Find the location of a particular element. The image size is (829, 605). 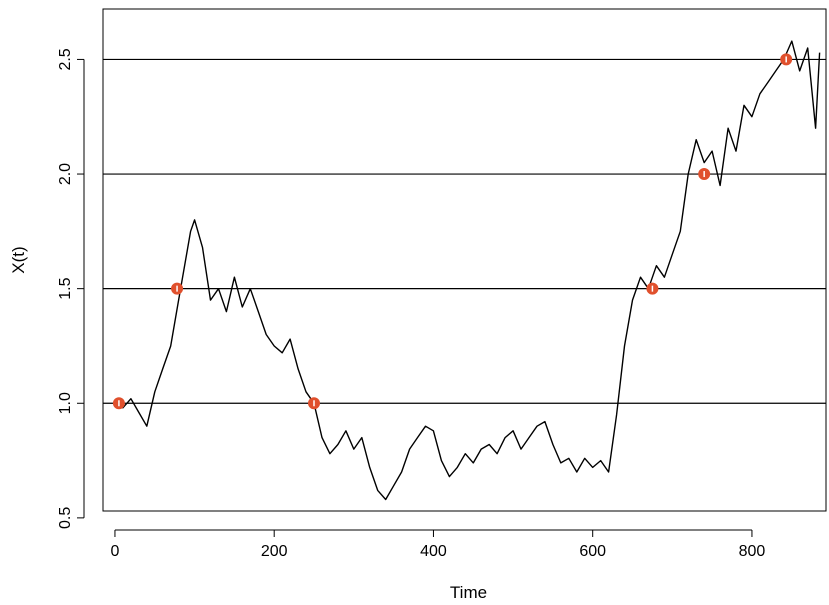

y-tick-label: 1.5 is located at coordinates (65, 288).